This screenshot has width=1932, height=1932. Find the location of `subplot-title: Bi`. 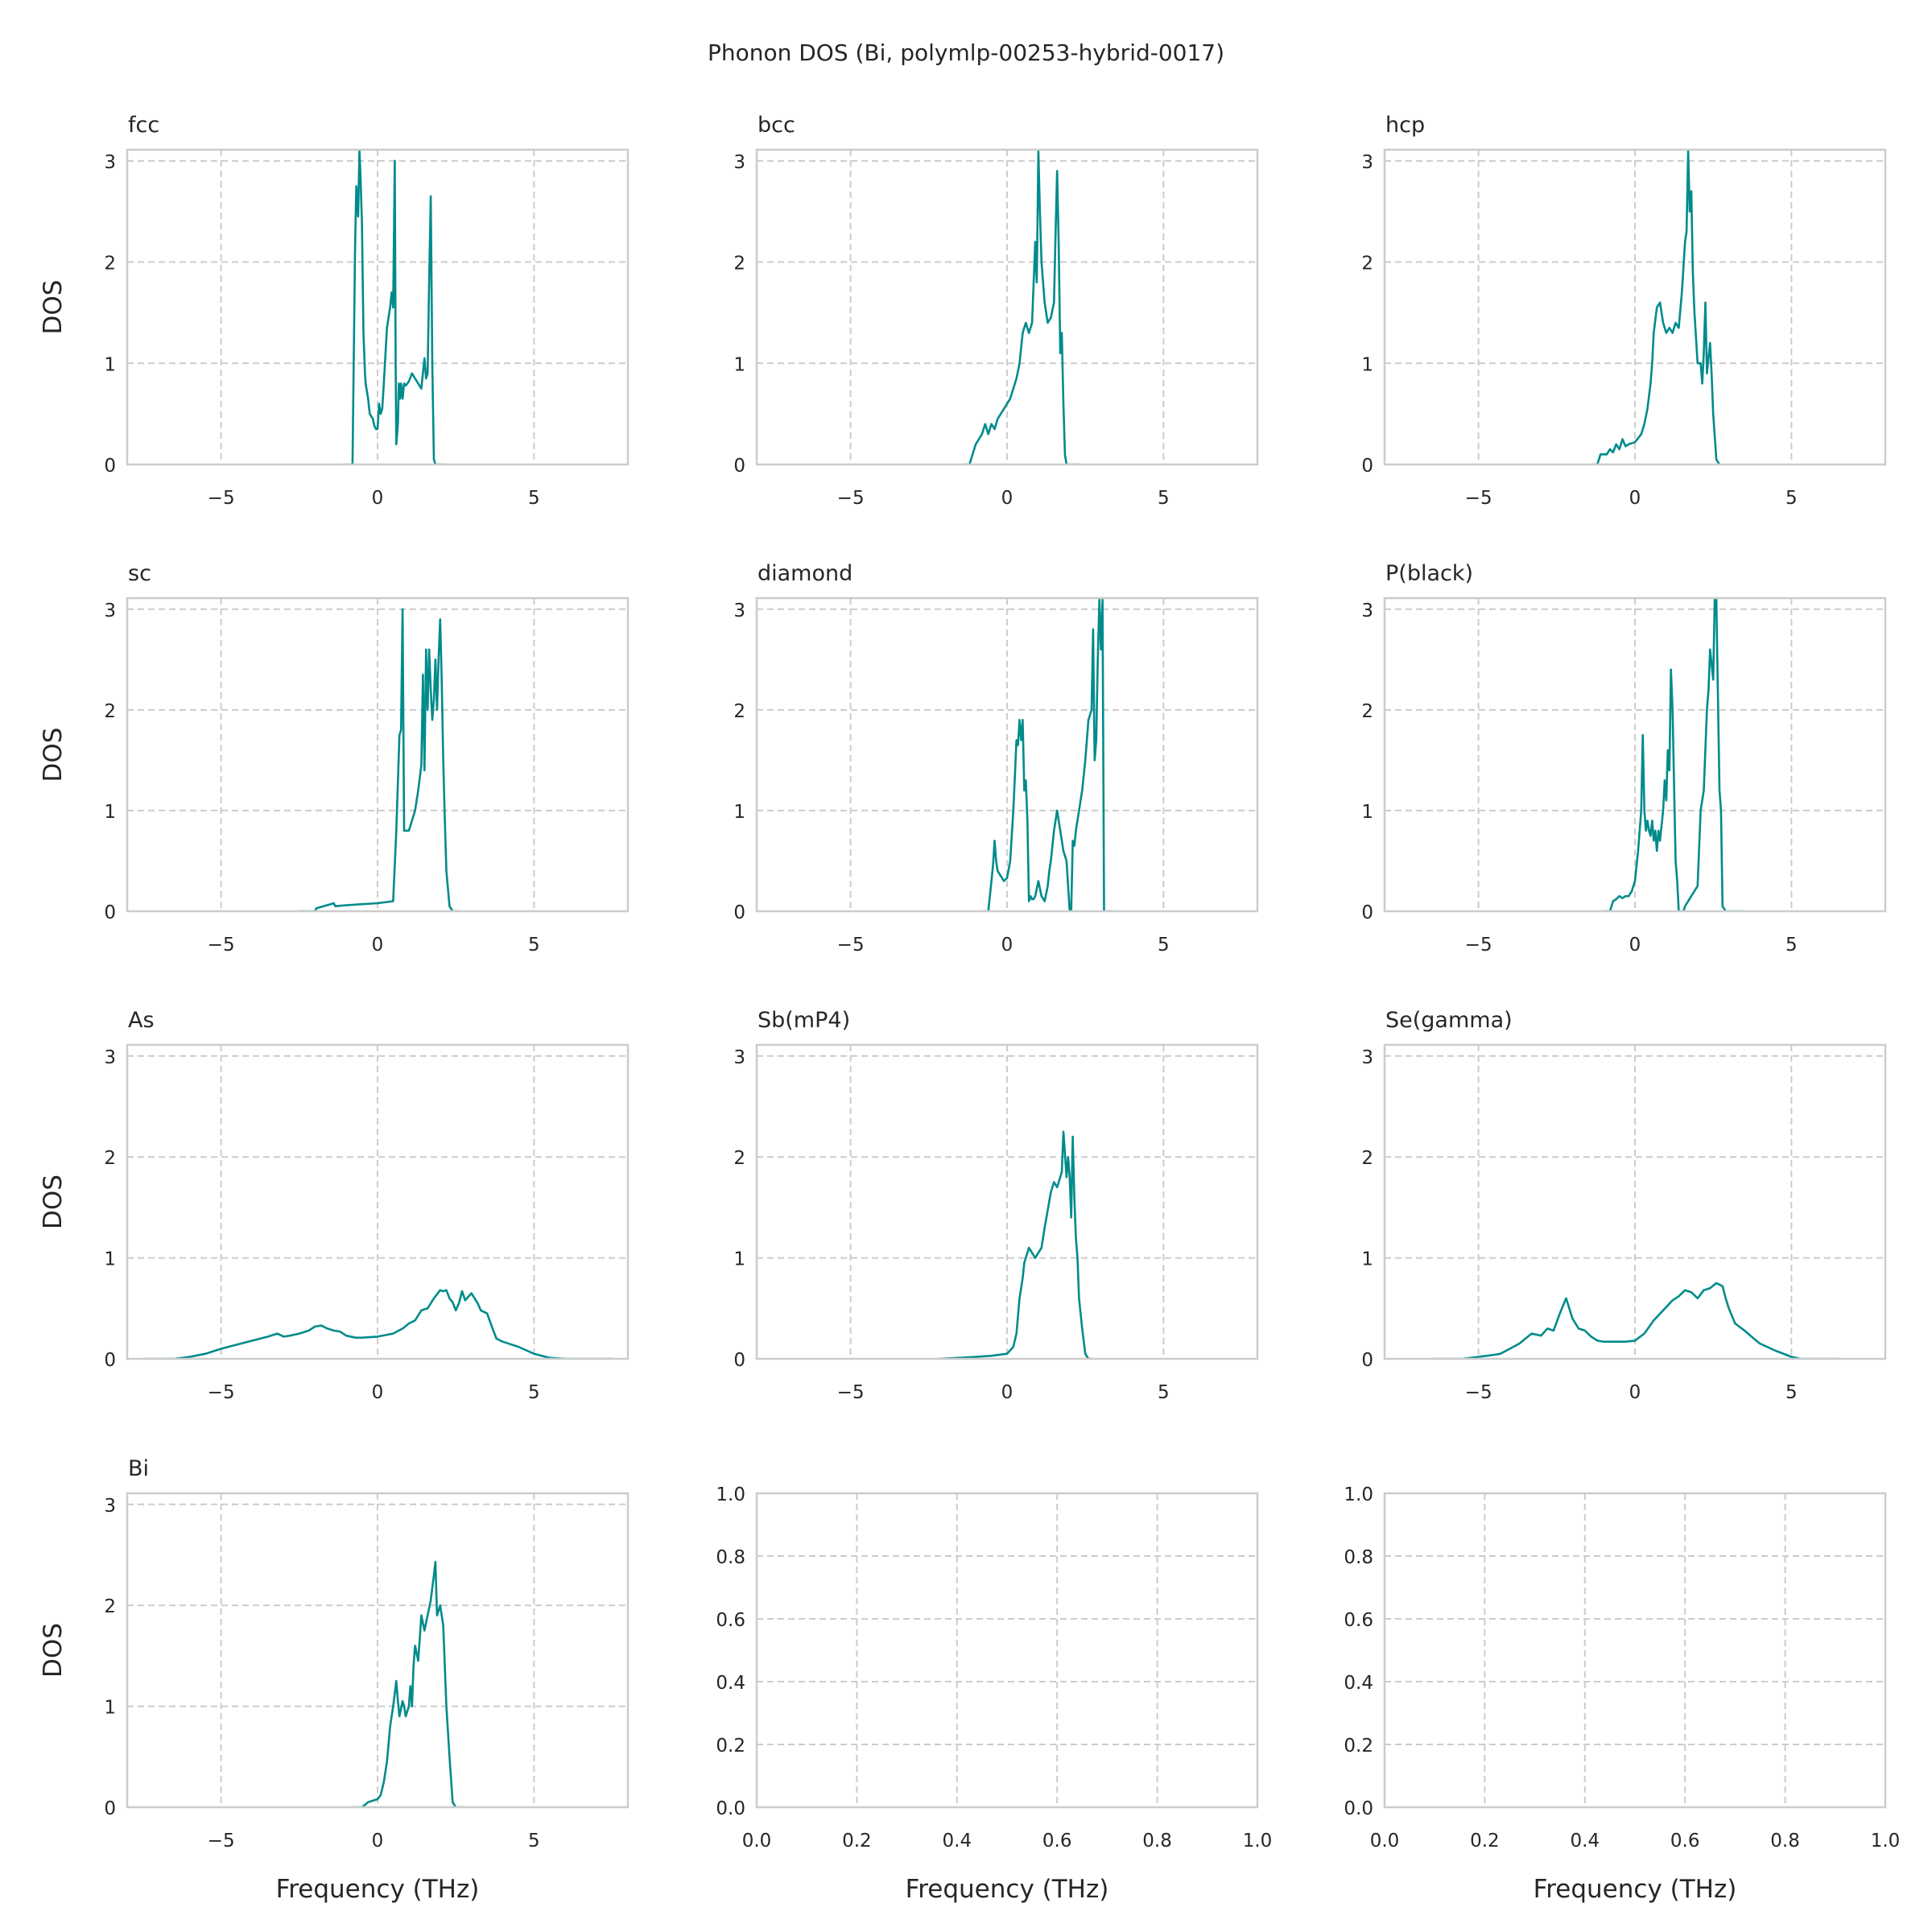

subplot-title: Bi is located at coordinates (138, 1468).